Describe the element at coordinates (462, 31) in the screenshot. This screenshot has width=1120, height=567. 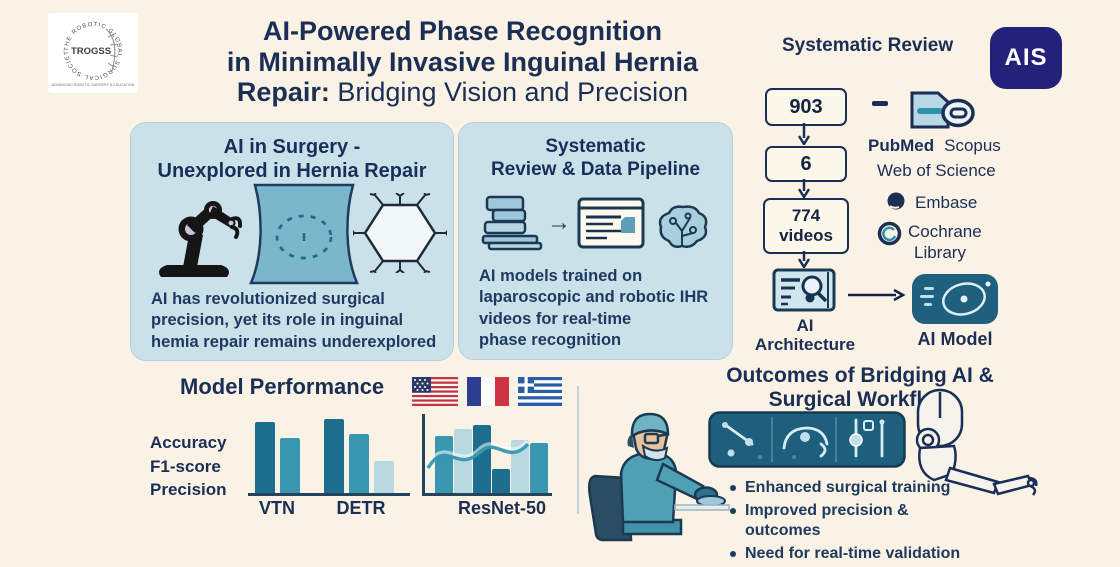
I see `title-line1: AI-Powered Phase Recognition` at that location.